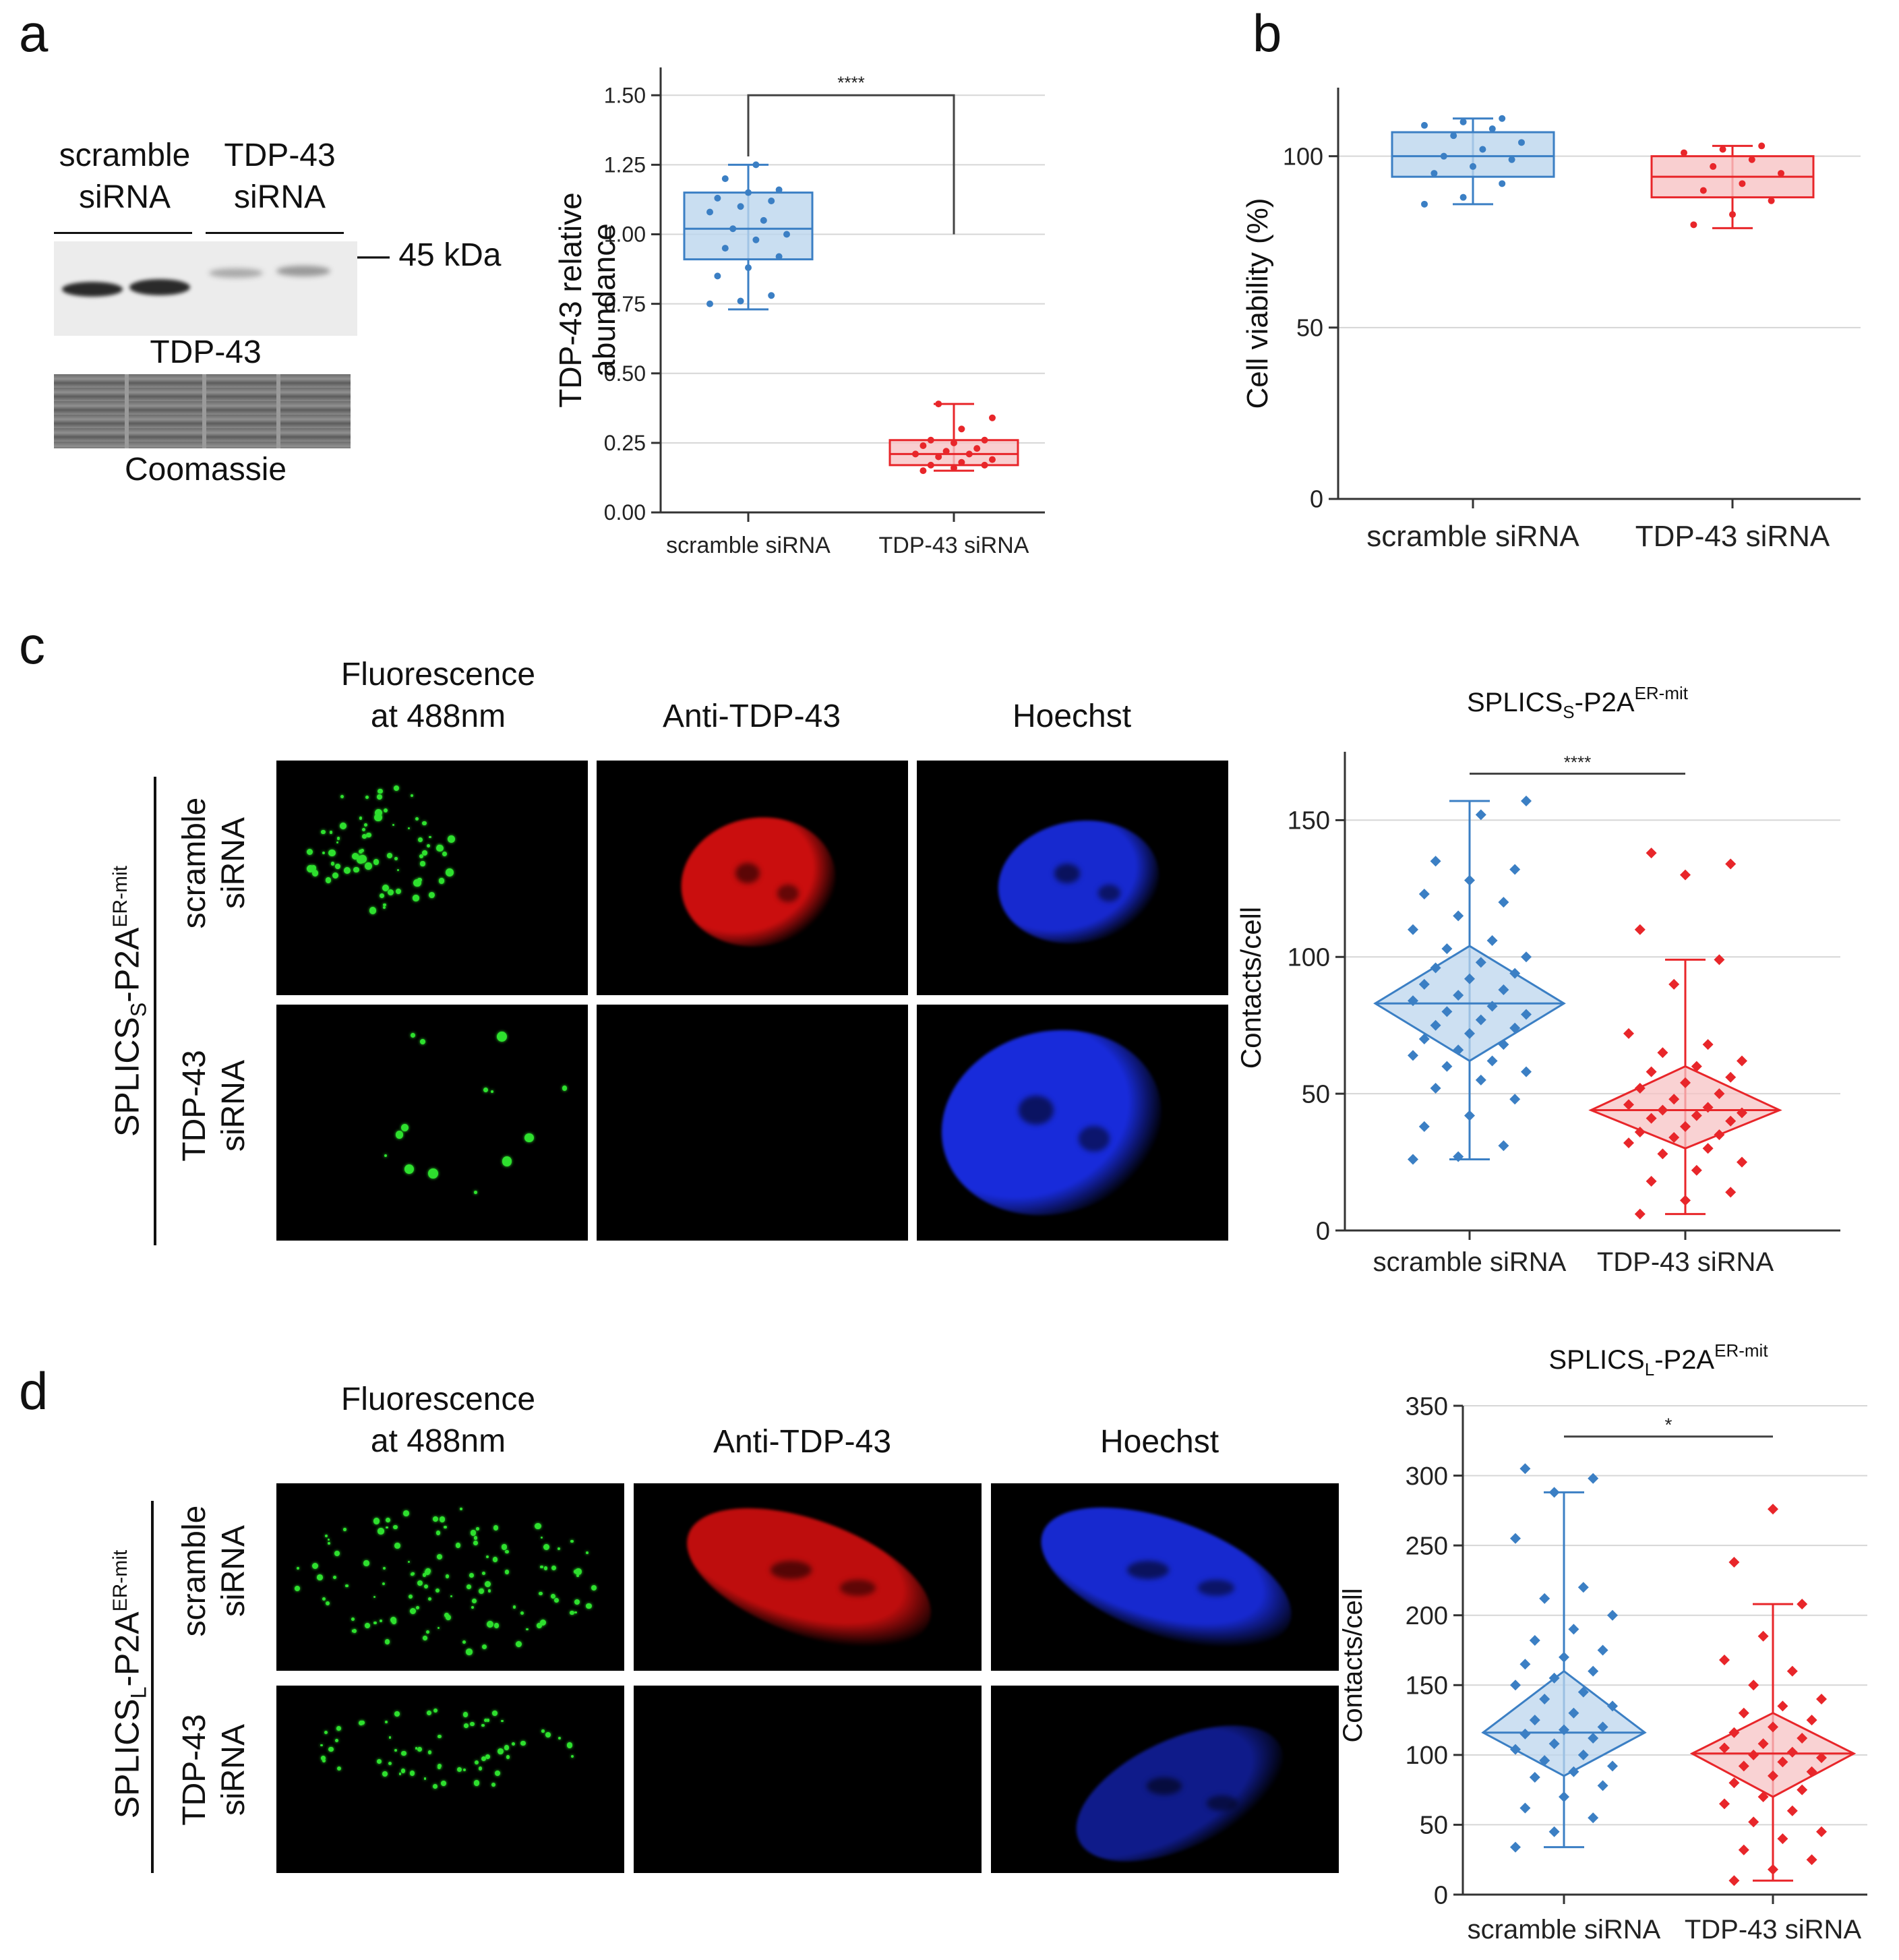 This screenshot has height=1960, width=1899. What do you see at coordinates (1574, 1253) in the screenshot?
I see `chart-c-xticks: scramble siRNA TDP-43 siRNA` at bounding box center [1574, 1253].